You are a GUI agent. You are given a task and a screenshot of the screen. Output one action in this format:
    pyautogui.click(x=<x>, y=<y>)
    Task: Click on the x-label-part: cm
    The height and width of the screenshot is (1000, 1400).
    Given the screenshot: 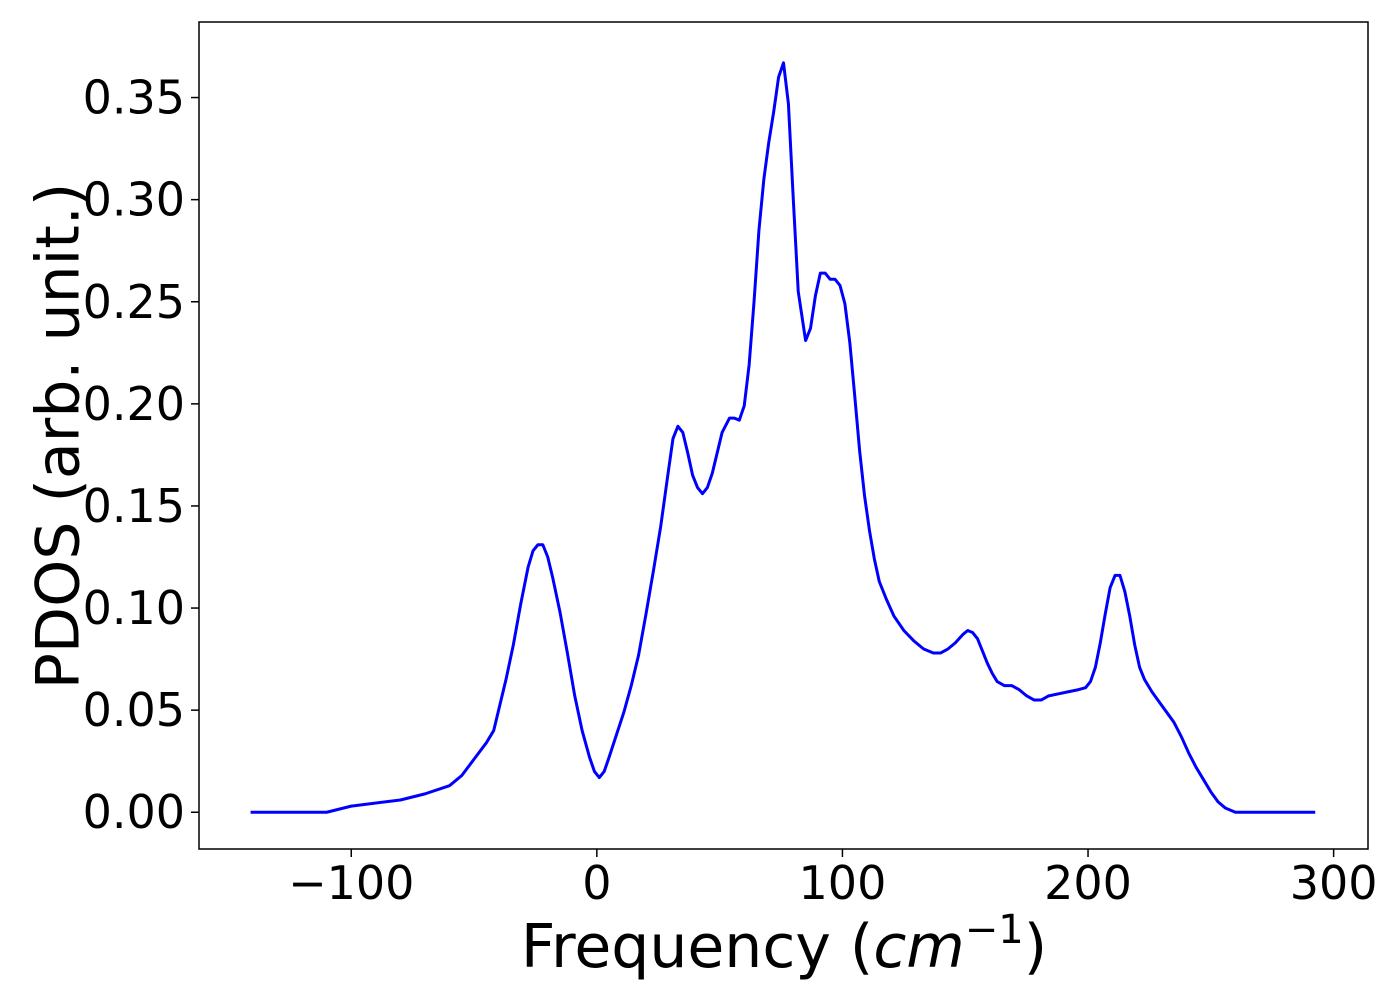 What is the action you would take?
    pyautogui.click(x=918, y=947)
    